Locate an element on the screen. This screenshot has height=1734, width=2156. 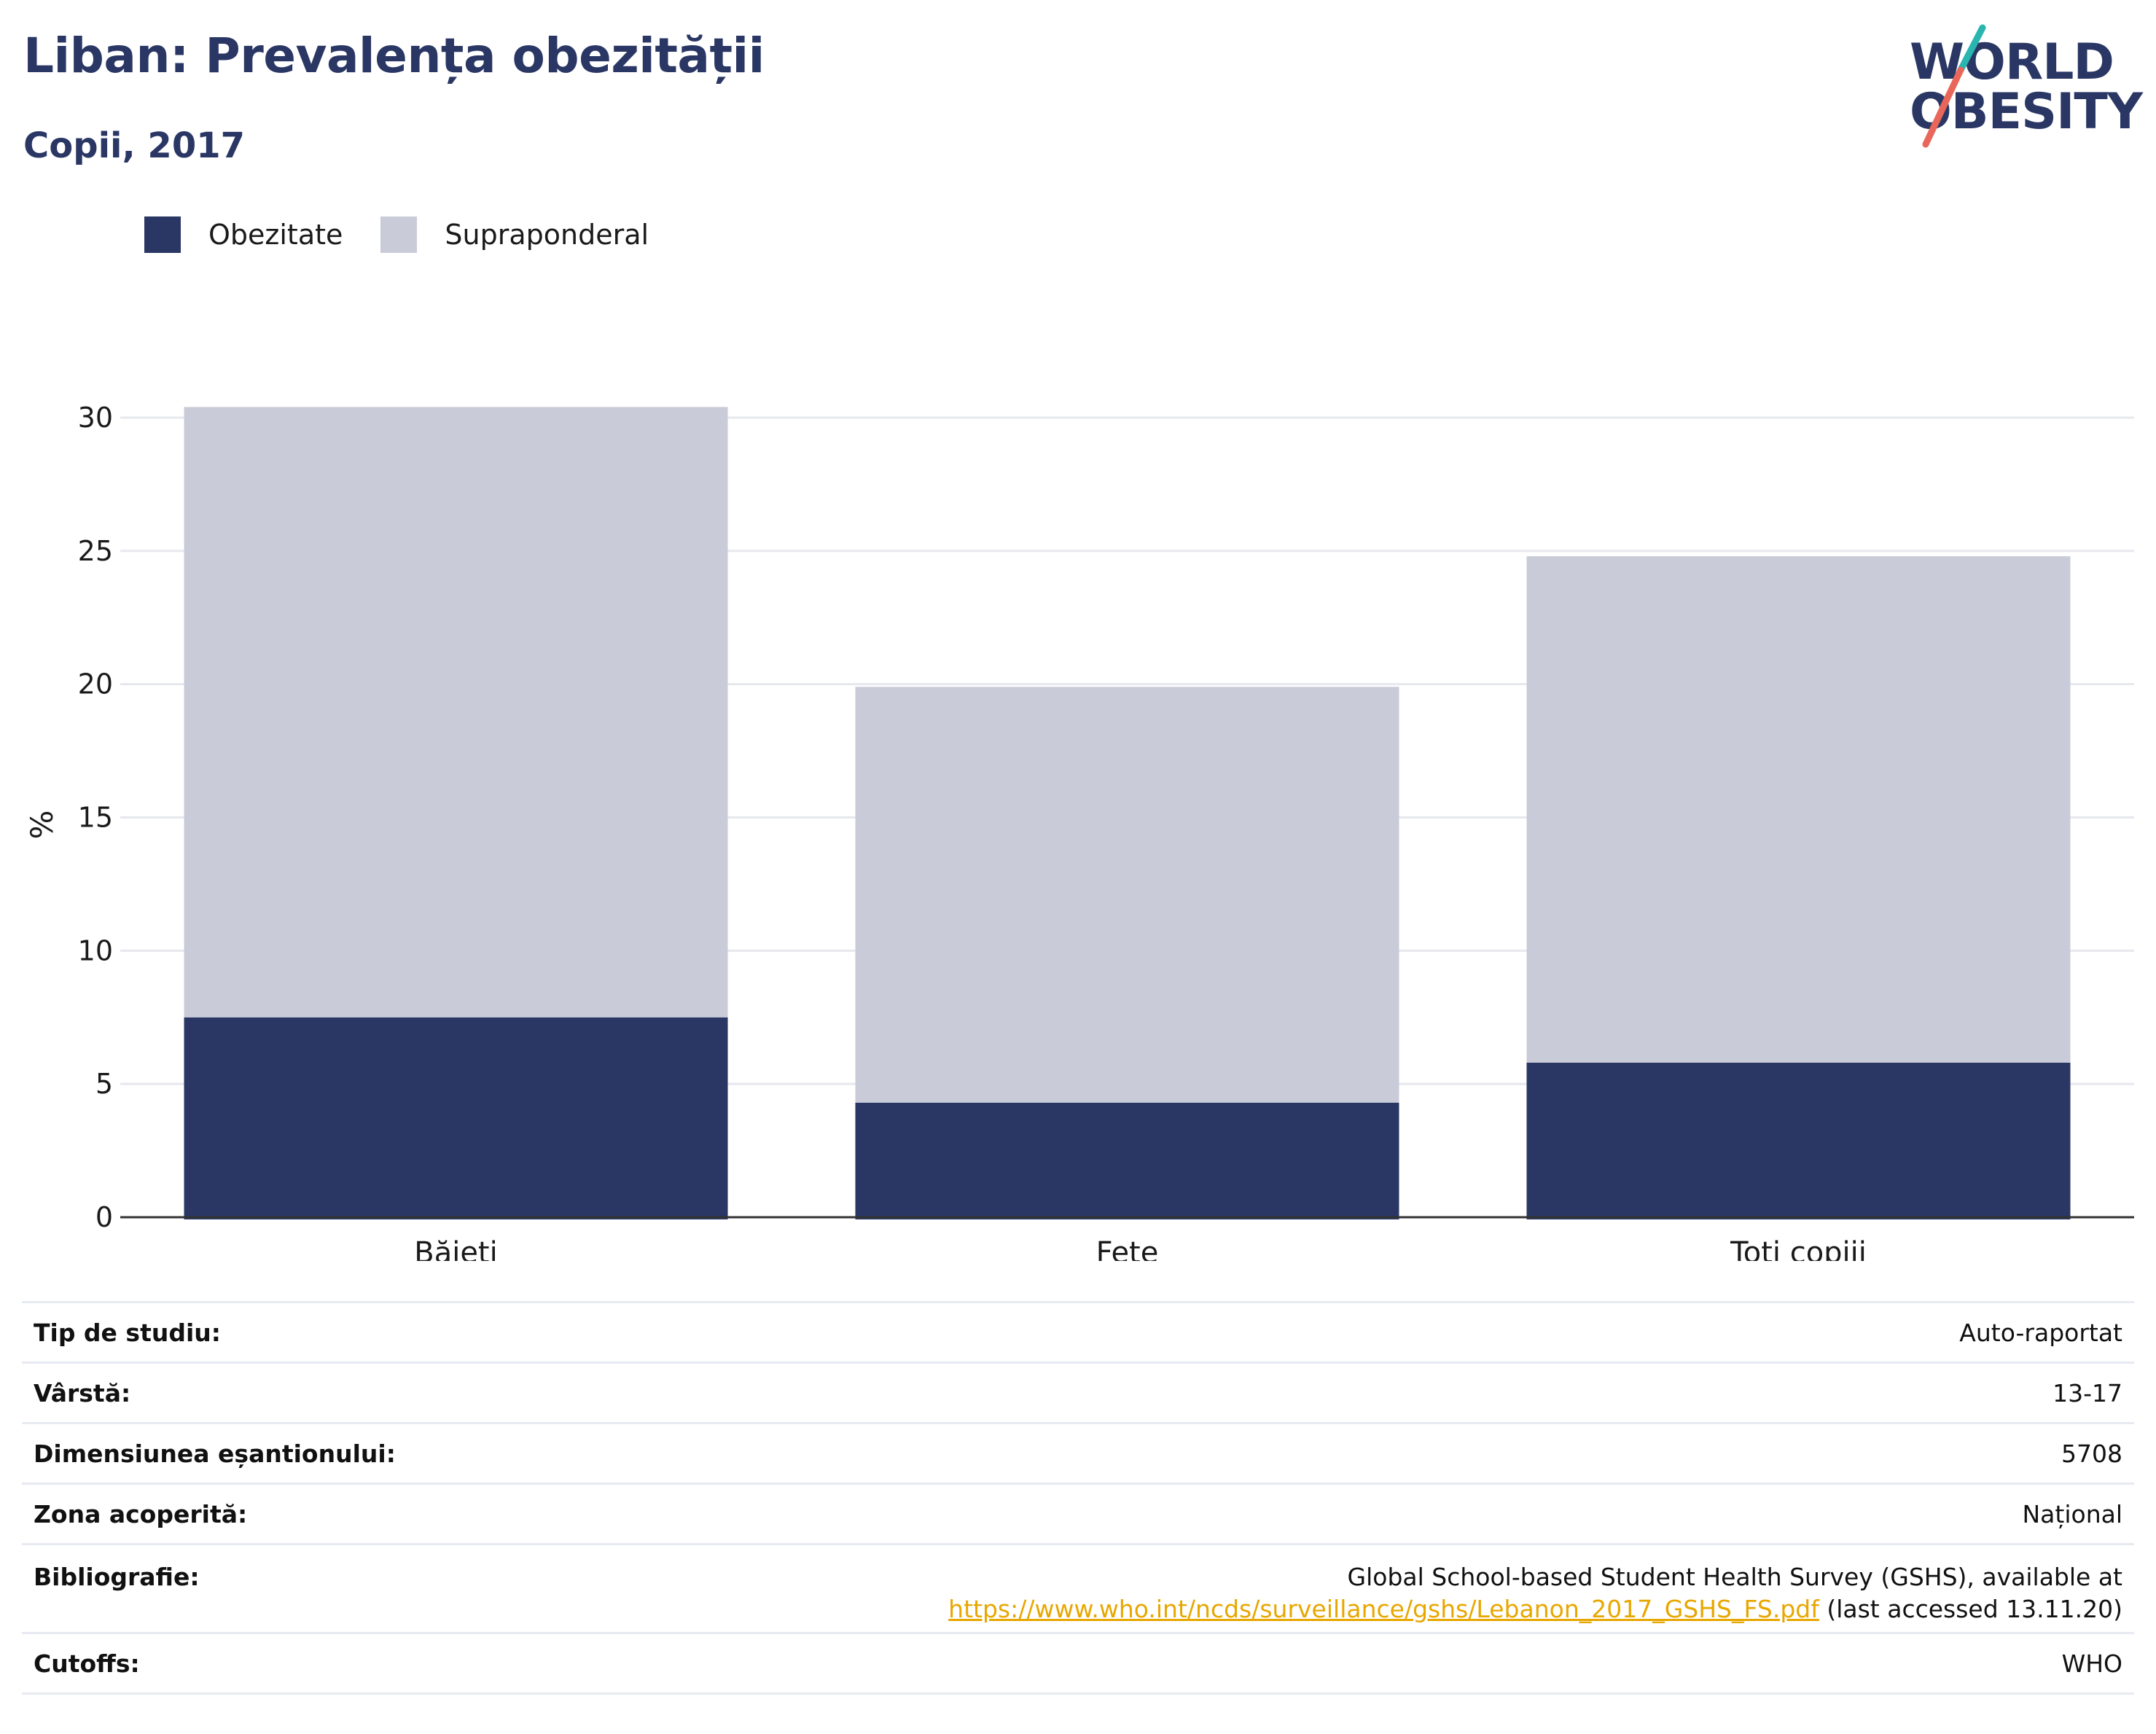
y-tick-label: 25 is located at coordinates (96, 551).